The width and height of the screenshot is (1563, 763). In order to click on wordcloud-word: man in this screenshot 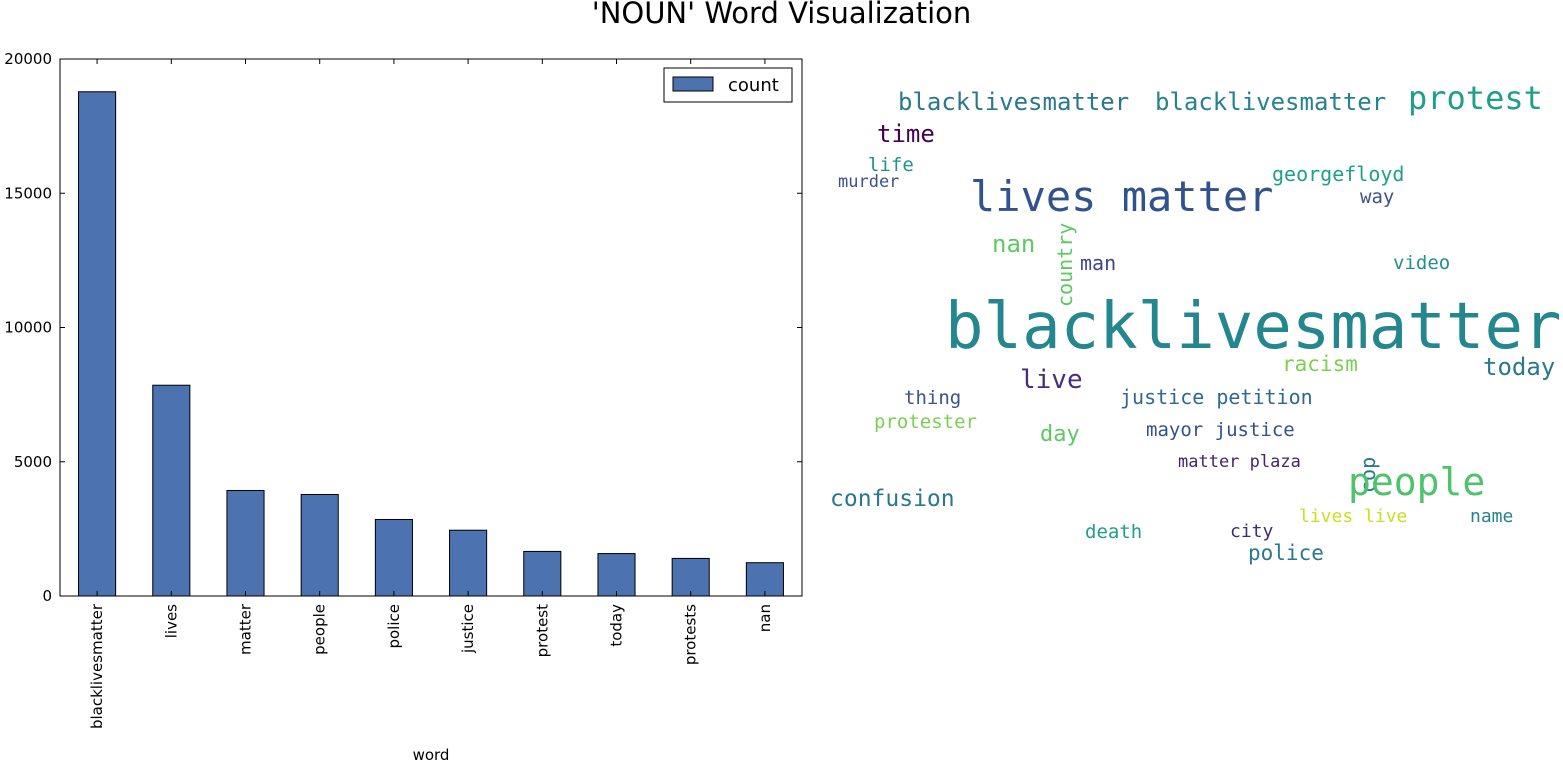, I will do `click(1098, 263)`.